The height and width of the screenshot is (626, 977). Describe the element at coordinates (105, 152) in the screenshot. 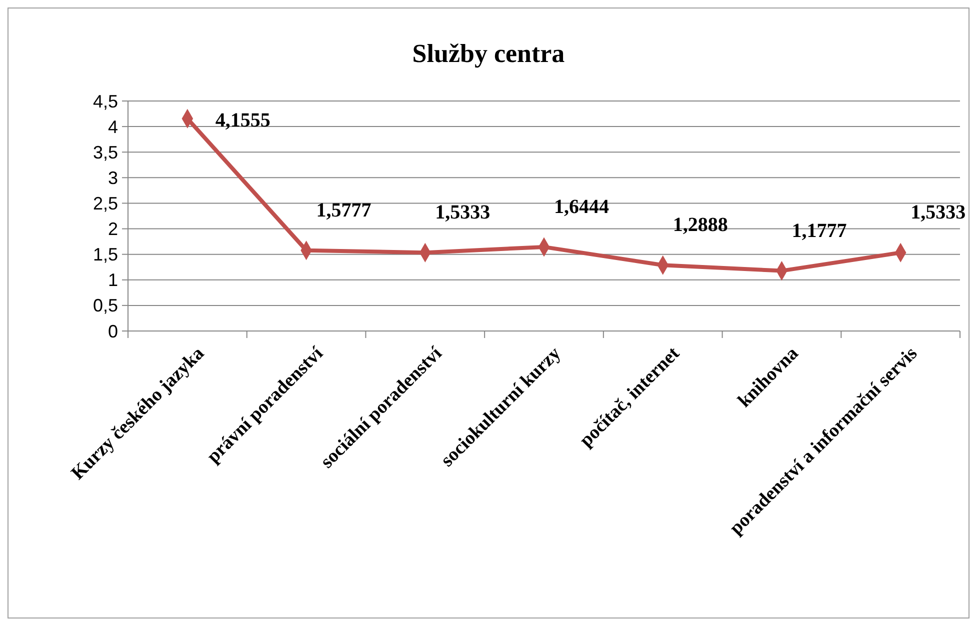

I see `y-tick-label: 3,5` at that location.